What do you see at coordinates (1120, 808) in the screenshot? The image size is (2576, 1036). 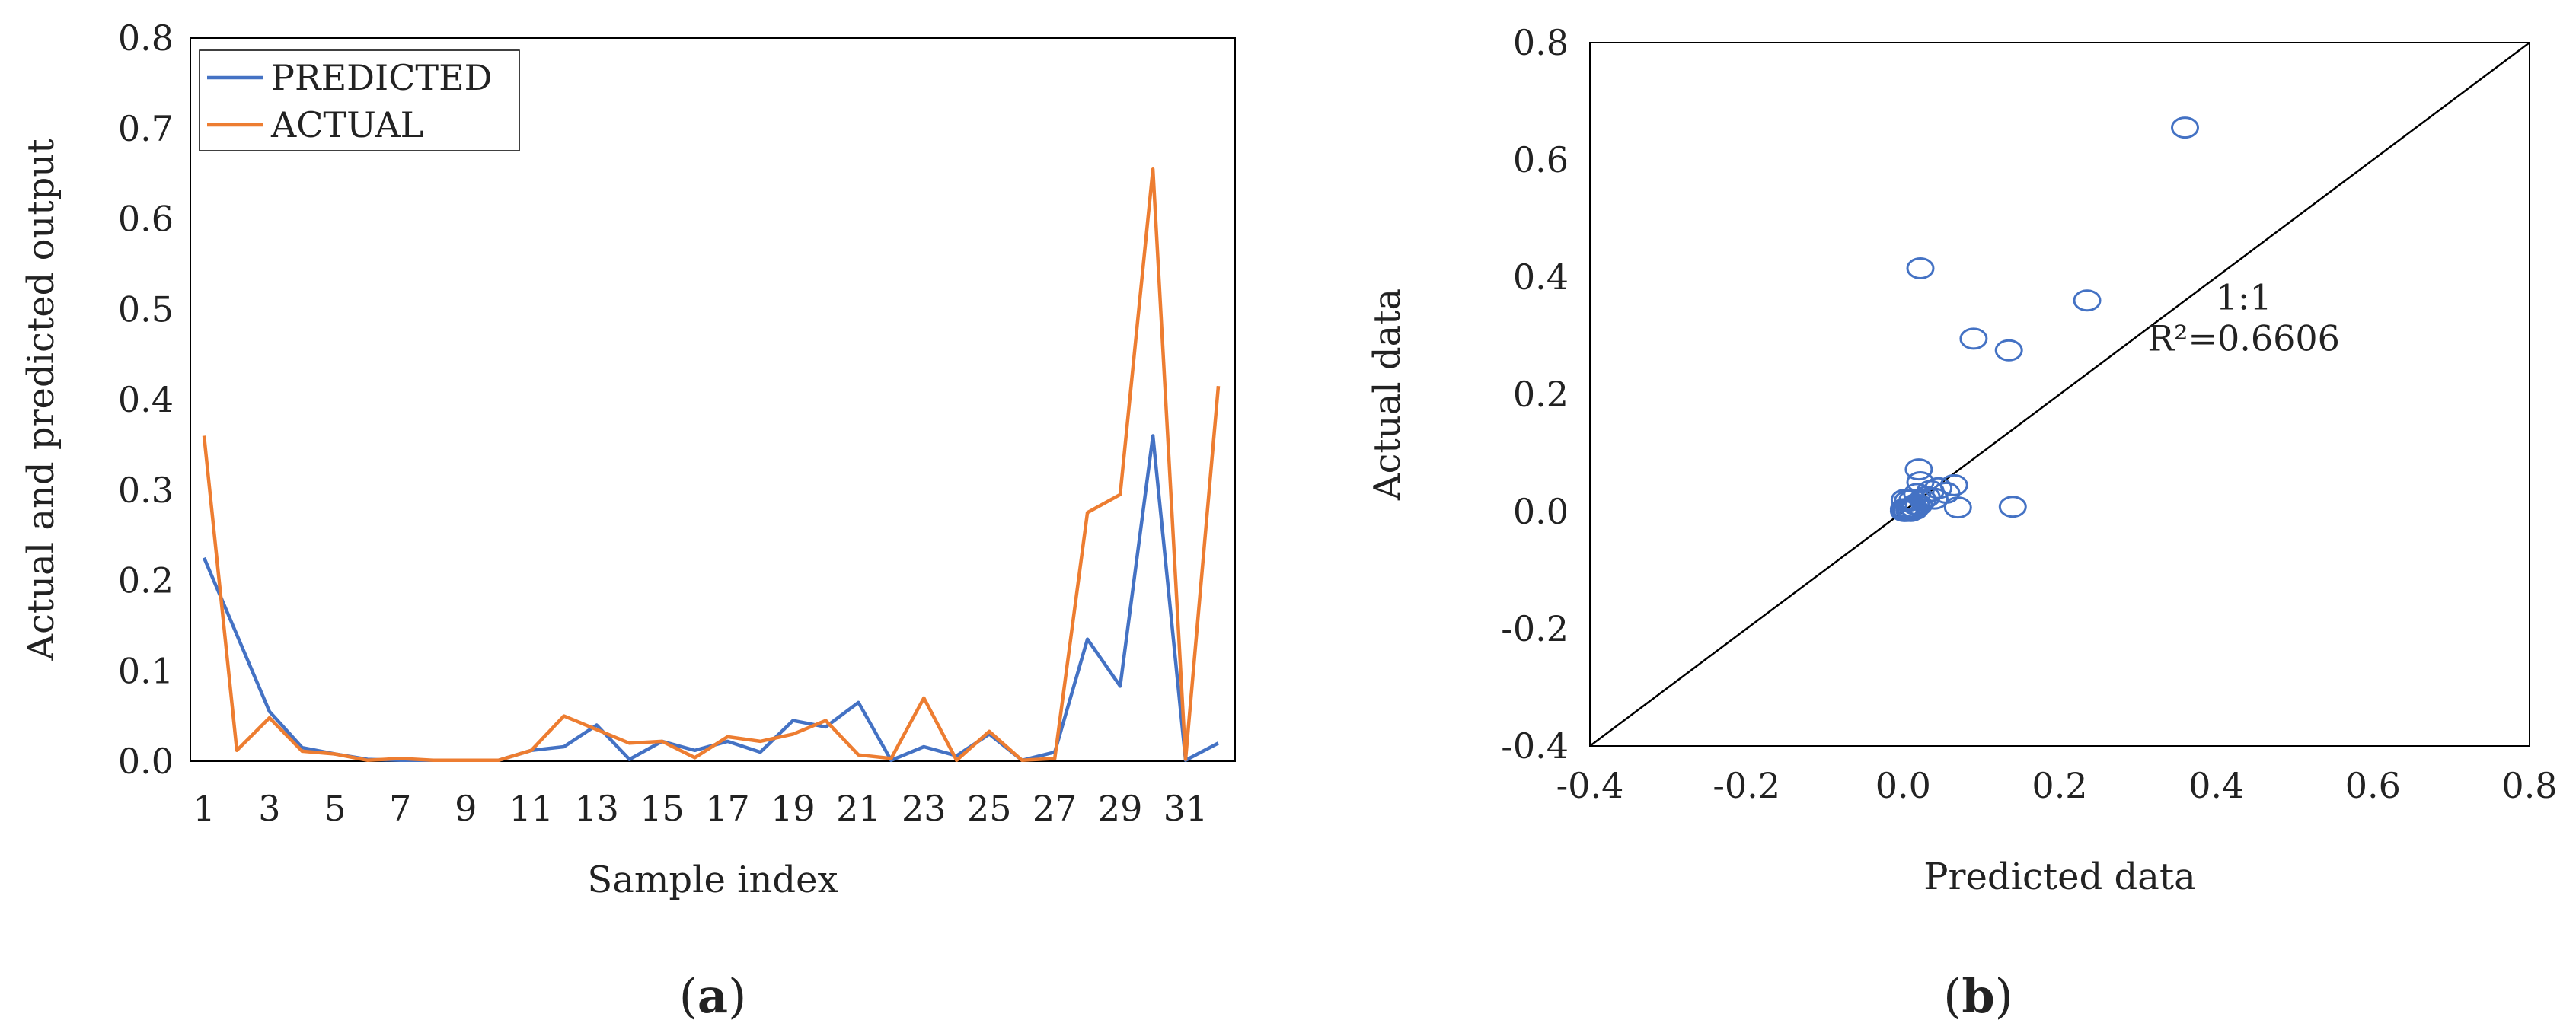 I see `x-tick-label: 29` at bounding box center [1120, 808].